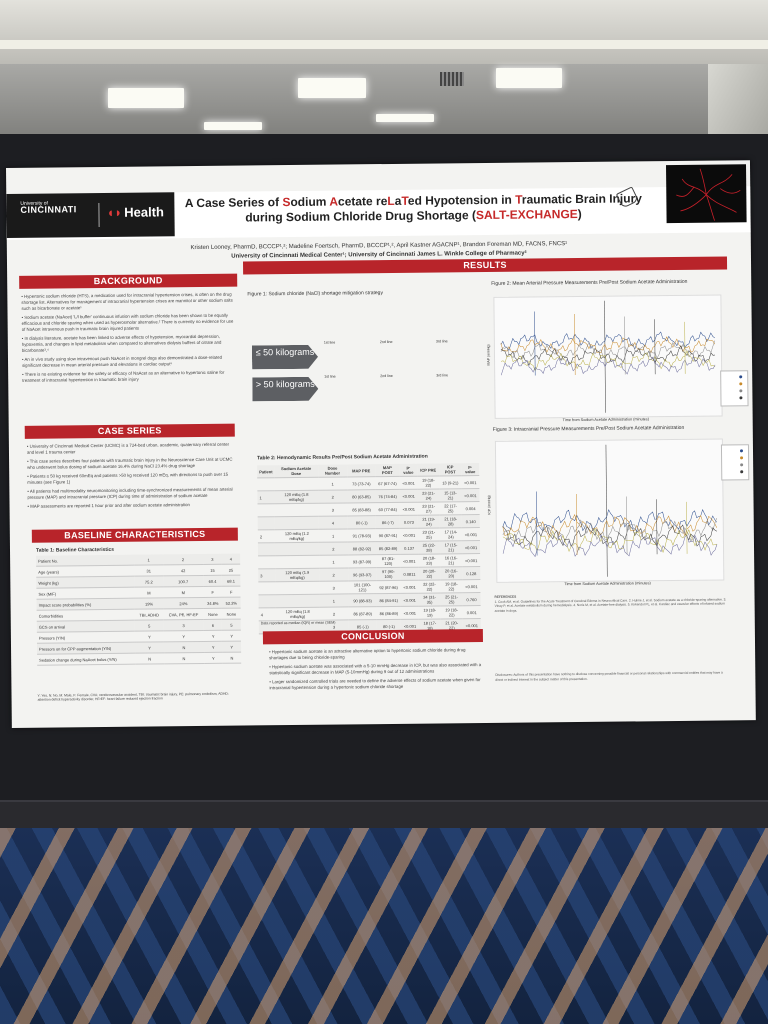 The height and width of the screenshot is (1024, 768). I want to click on table-cell: 120 mEq (1.2 mEq/kg), so click(297, 536).